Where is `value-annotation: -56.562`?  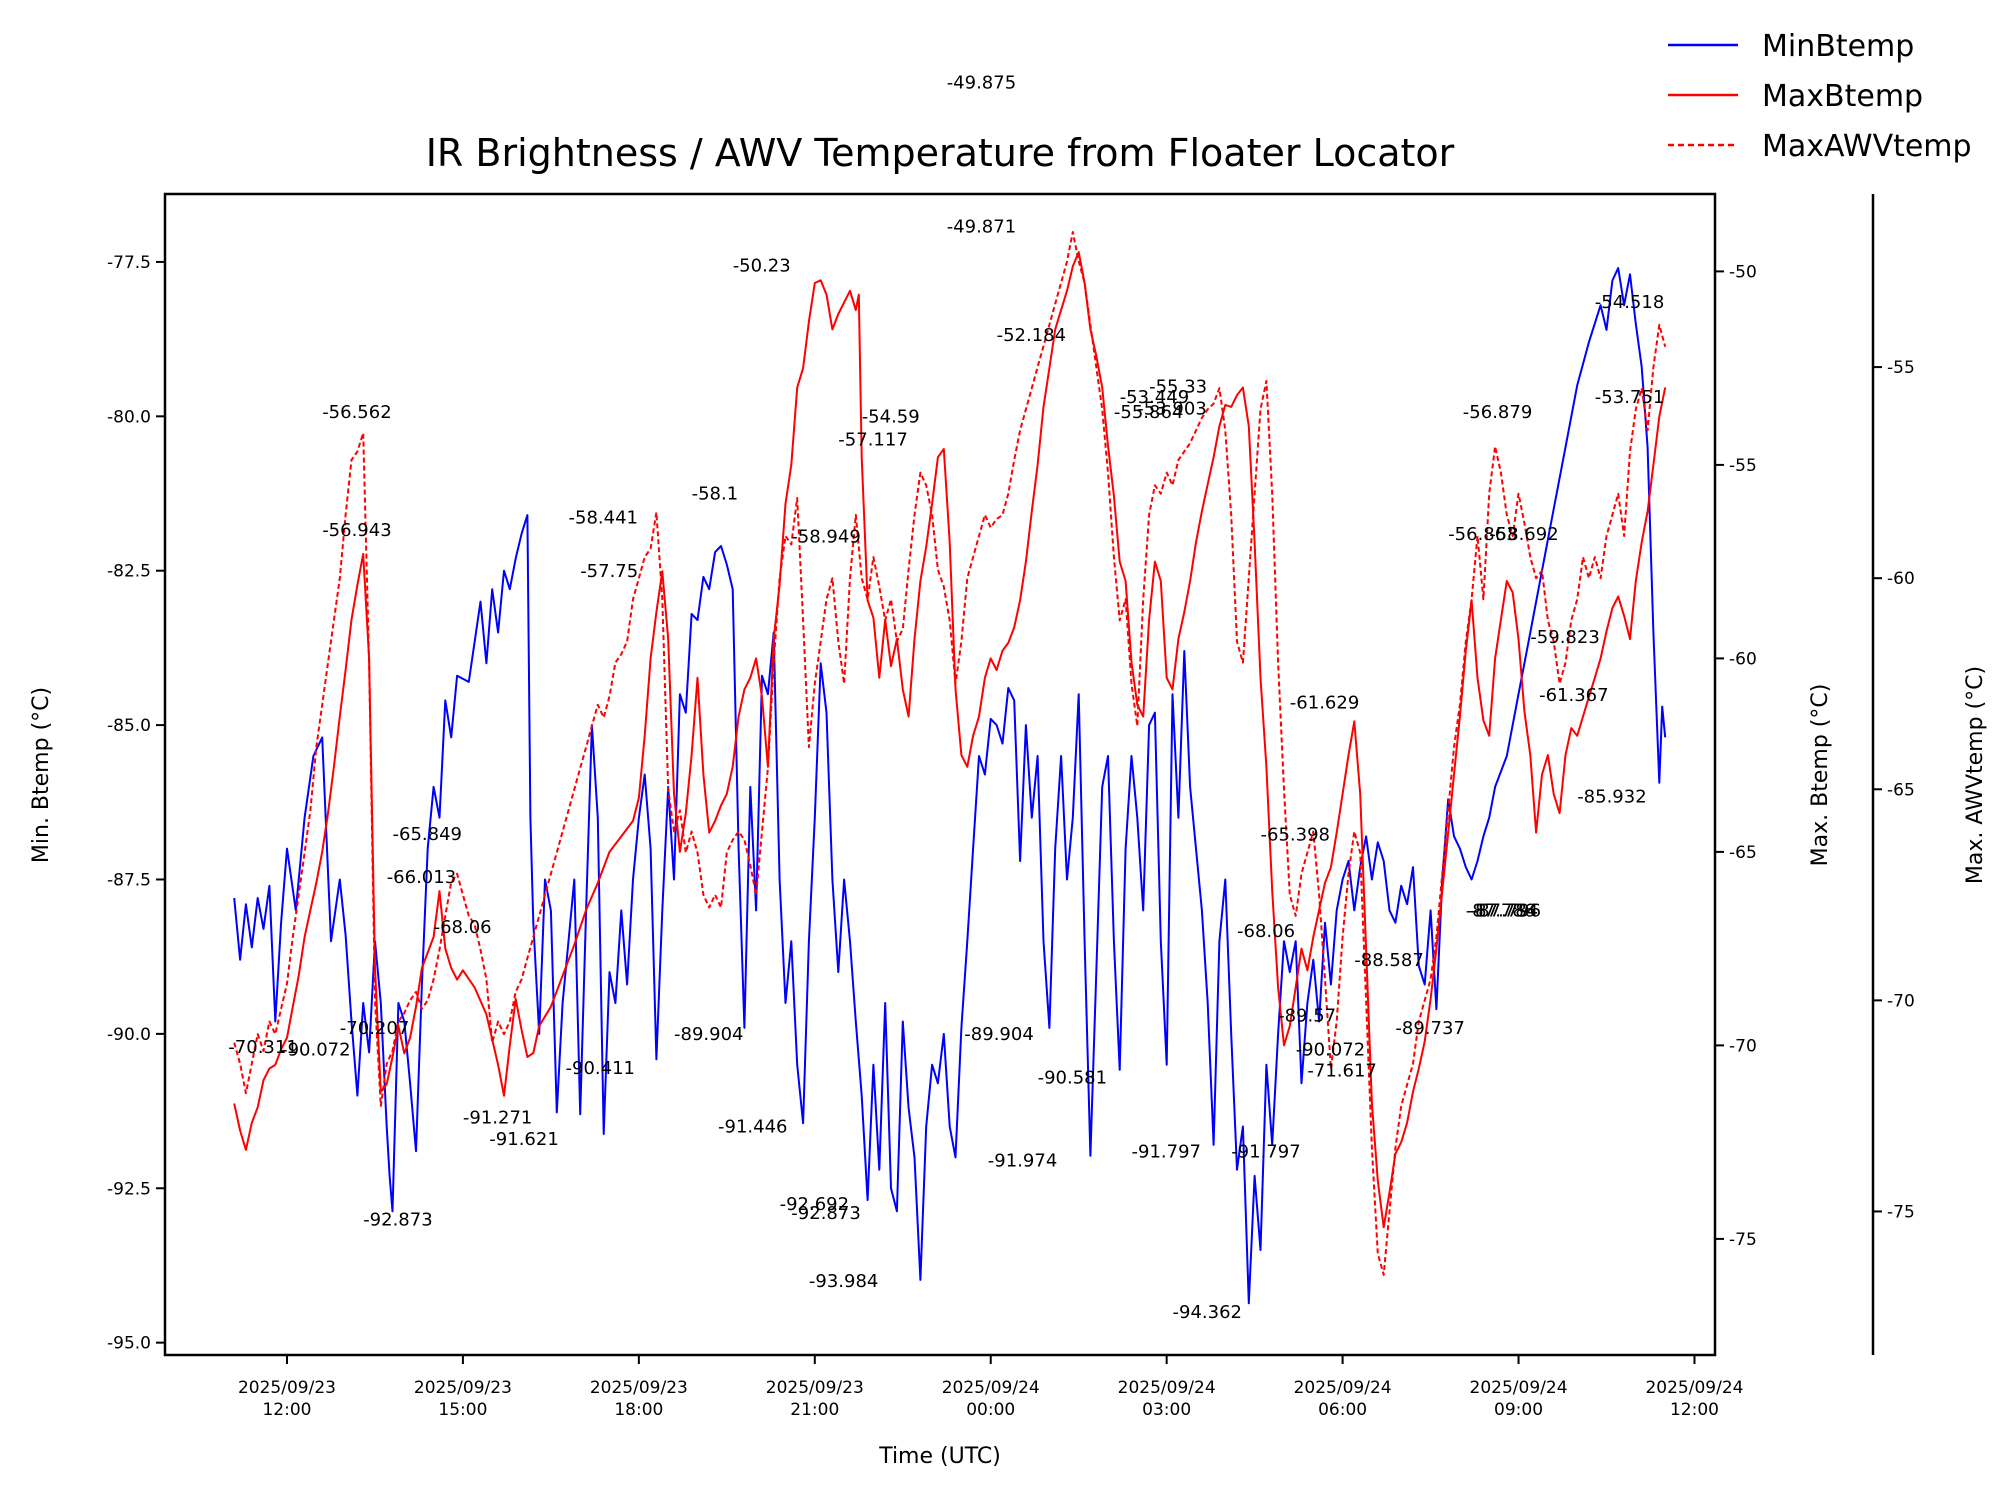
value-annotation: -56.562 is located at coordinates (356, 412).